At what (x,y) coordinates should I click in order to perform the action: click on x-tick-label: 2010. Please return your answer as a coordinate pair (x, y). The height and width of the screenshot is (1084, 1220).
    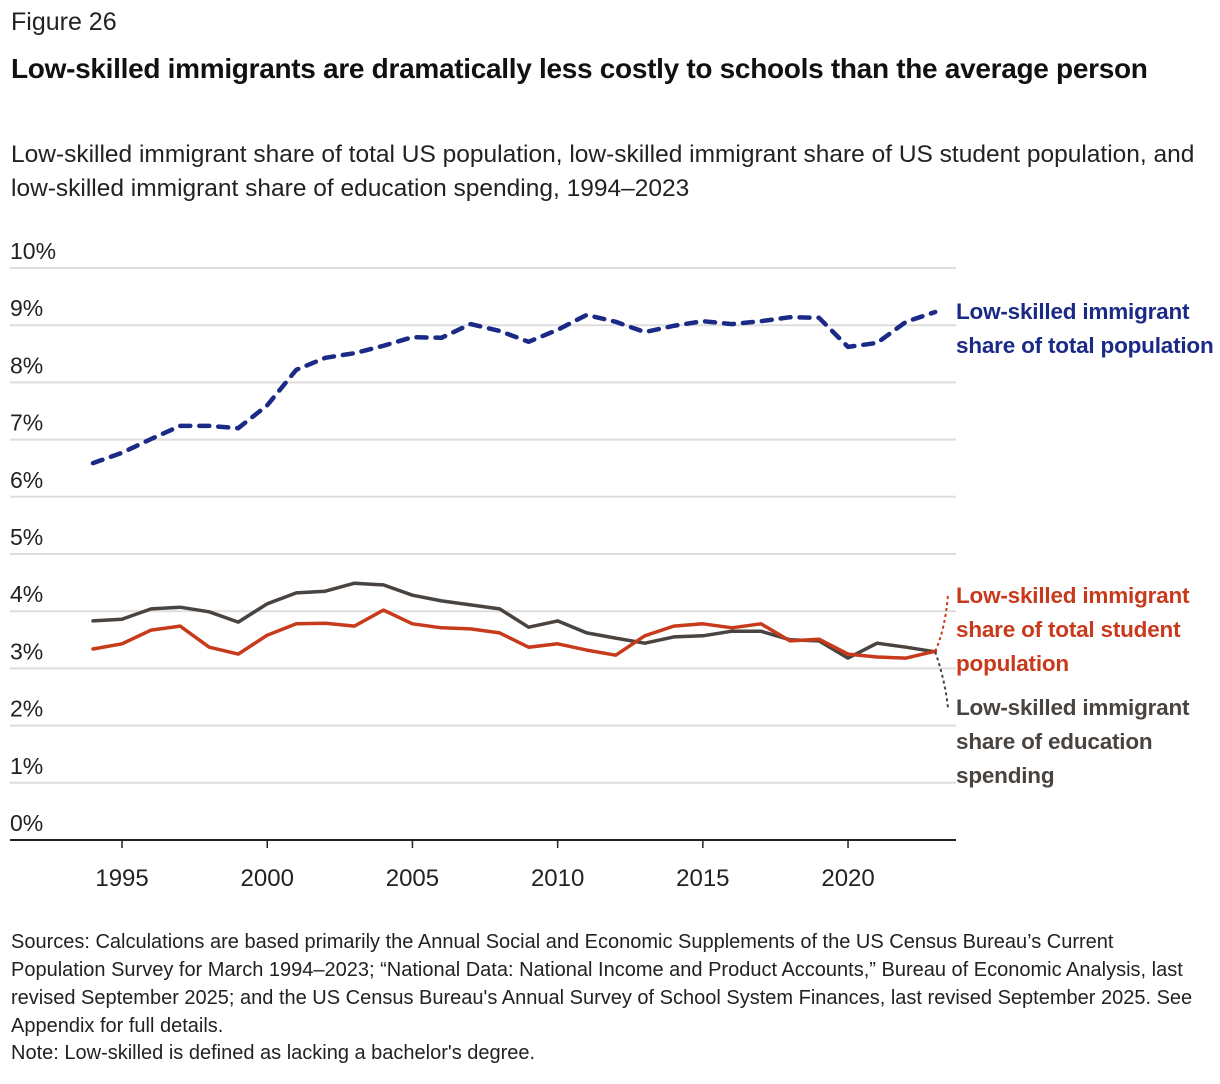
    Looking at the image, I should click on (557, 878).